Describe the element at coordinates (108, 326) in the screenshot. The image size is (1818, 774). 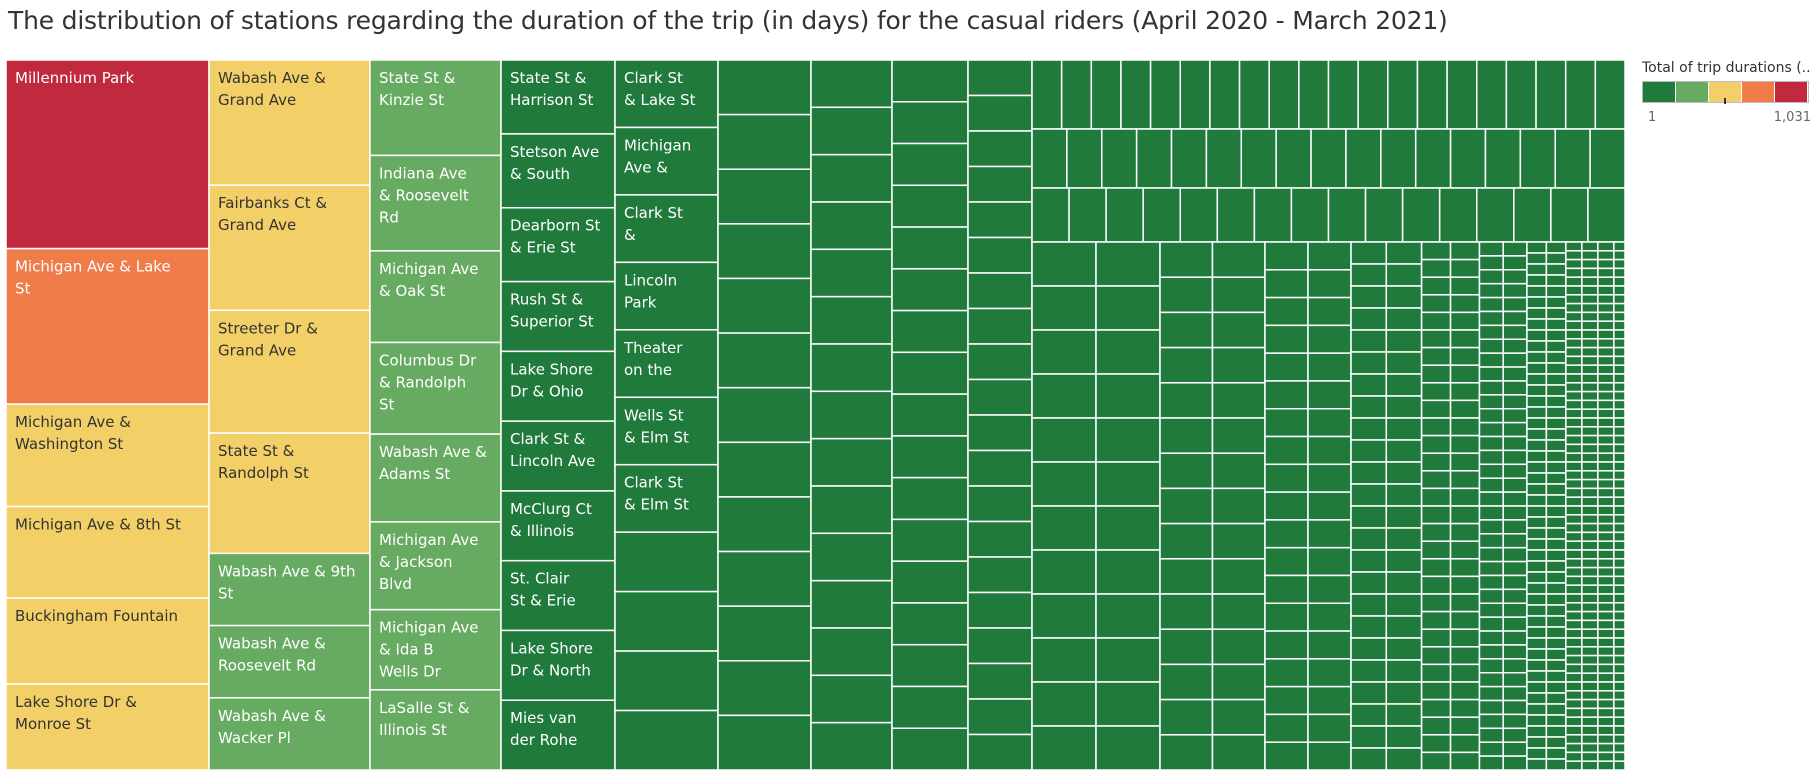
I see `treemap-cell-michigan-ave-lake-st` at that location.